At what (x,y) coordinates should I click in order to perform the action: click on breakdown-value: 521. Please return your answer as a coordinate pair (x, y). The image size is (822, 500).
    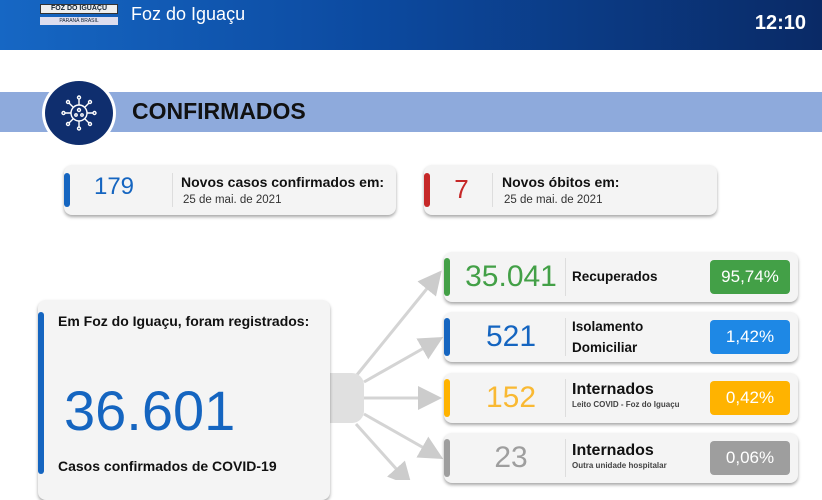
    Looking at the image, I should click on (511, 336).